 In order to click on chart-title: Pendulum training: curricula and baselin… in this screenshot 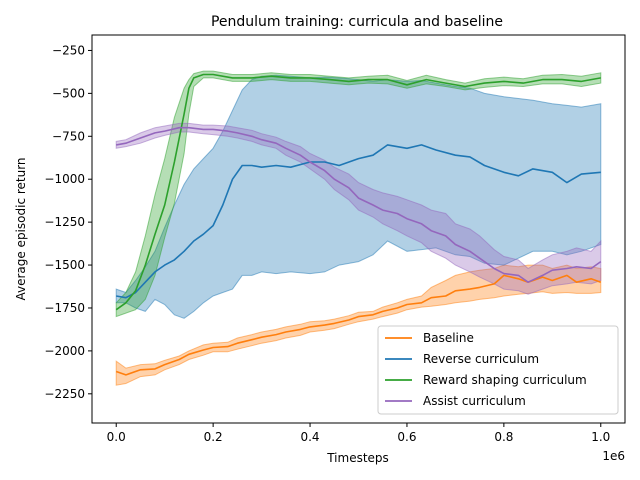, I will do `click(357, 22)`.